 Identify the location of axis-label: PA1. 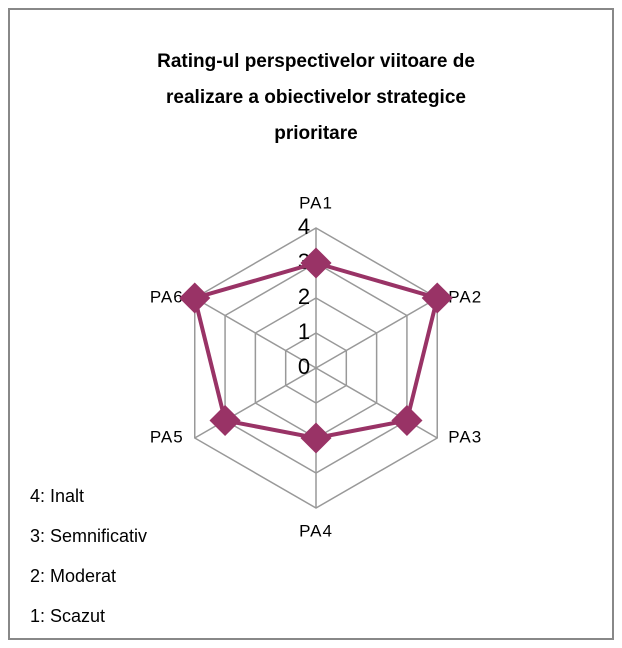
(316, 202).